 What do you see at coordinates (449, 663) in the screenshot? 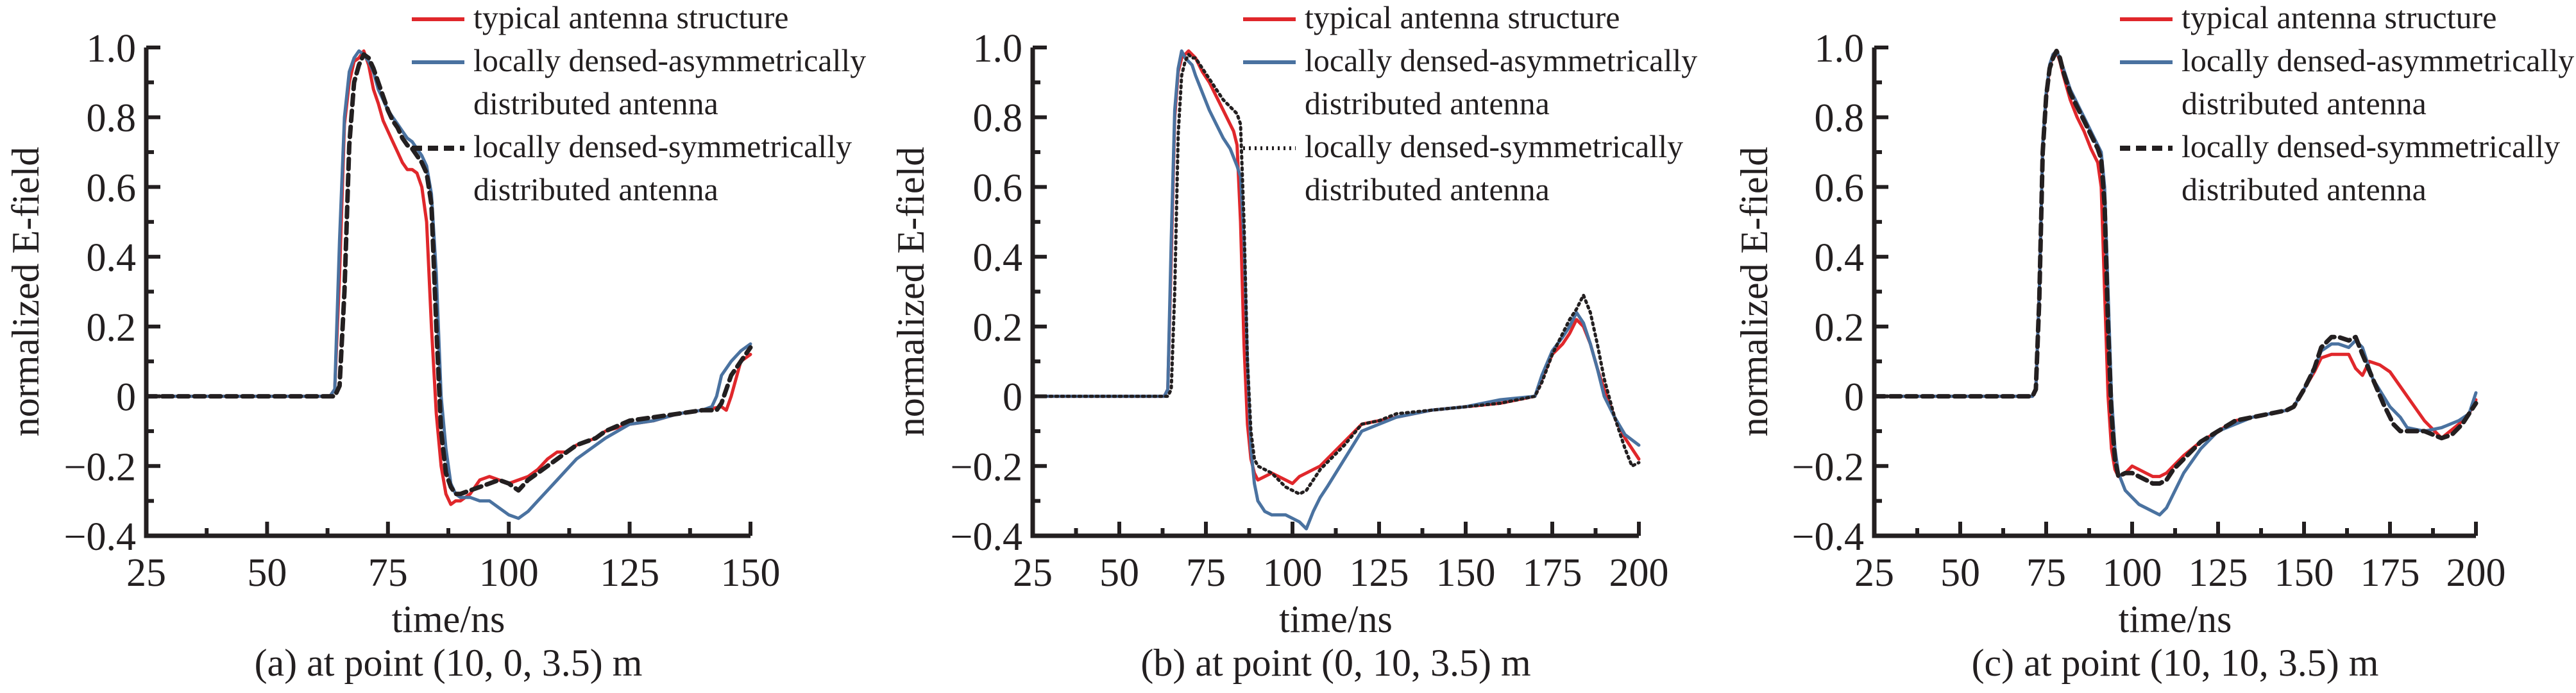
I see `panel-caption: (a) at point (10, 0, 3.5) m` at bounding box center [449, 663].